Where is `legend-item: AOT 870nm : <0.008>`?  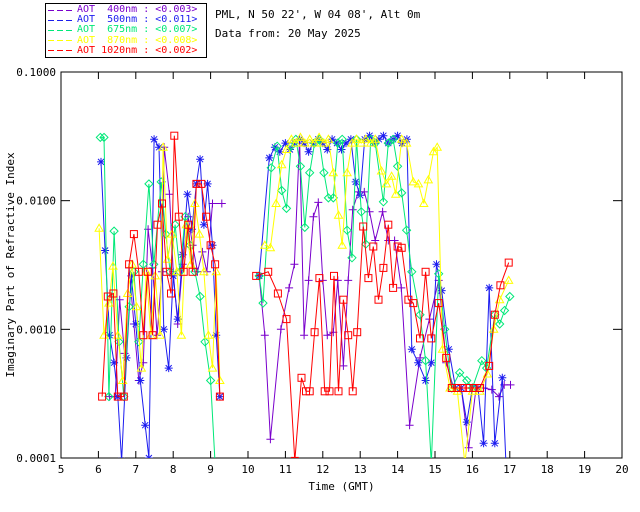
legend-item: AOT 870nm : <0.008> is located at coordinates (126, 40).